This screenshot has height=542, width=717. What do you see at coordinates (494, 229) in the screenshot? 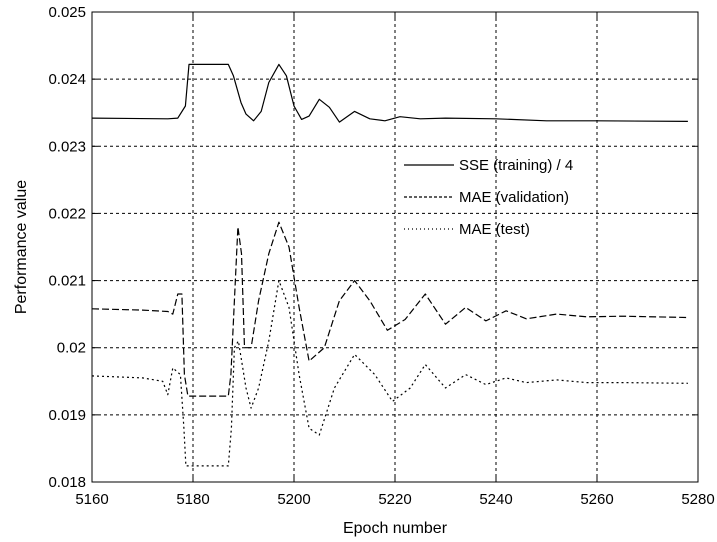
I see `legend-label-test: MAE (test)` at bounding box center [494, 229].